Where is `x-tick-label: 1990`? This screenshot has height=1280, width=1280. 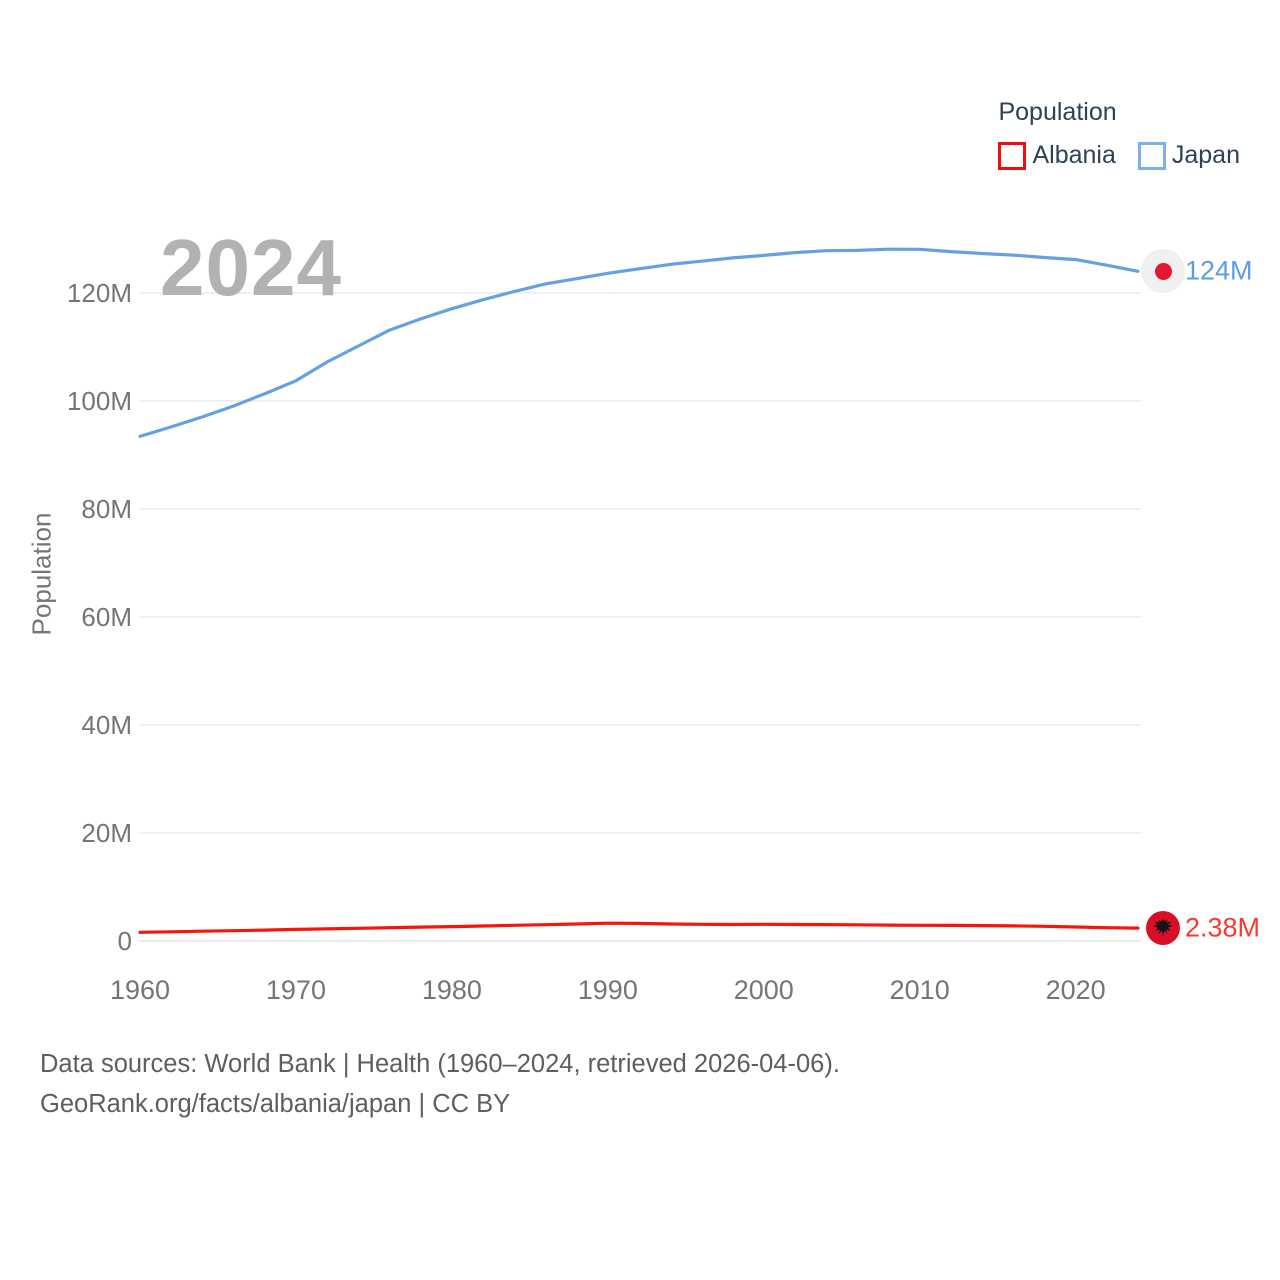 x-tick-label: 1990 is located at coordinates (608, 990).